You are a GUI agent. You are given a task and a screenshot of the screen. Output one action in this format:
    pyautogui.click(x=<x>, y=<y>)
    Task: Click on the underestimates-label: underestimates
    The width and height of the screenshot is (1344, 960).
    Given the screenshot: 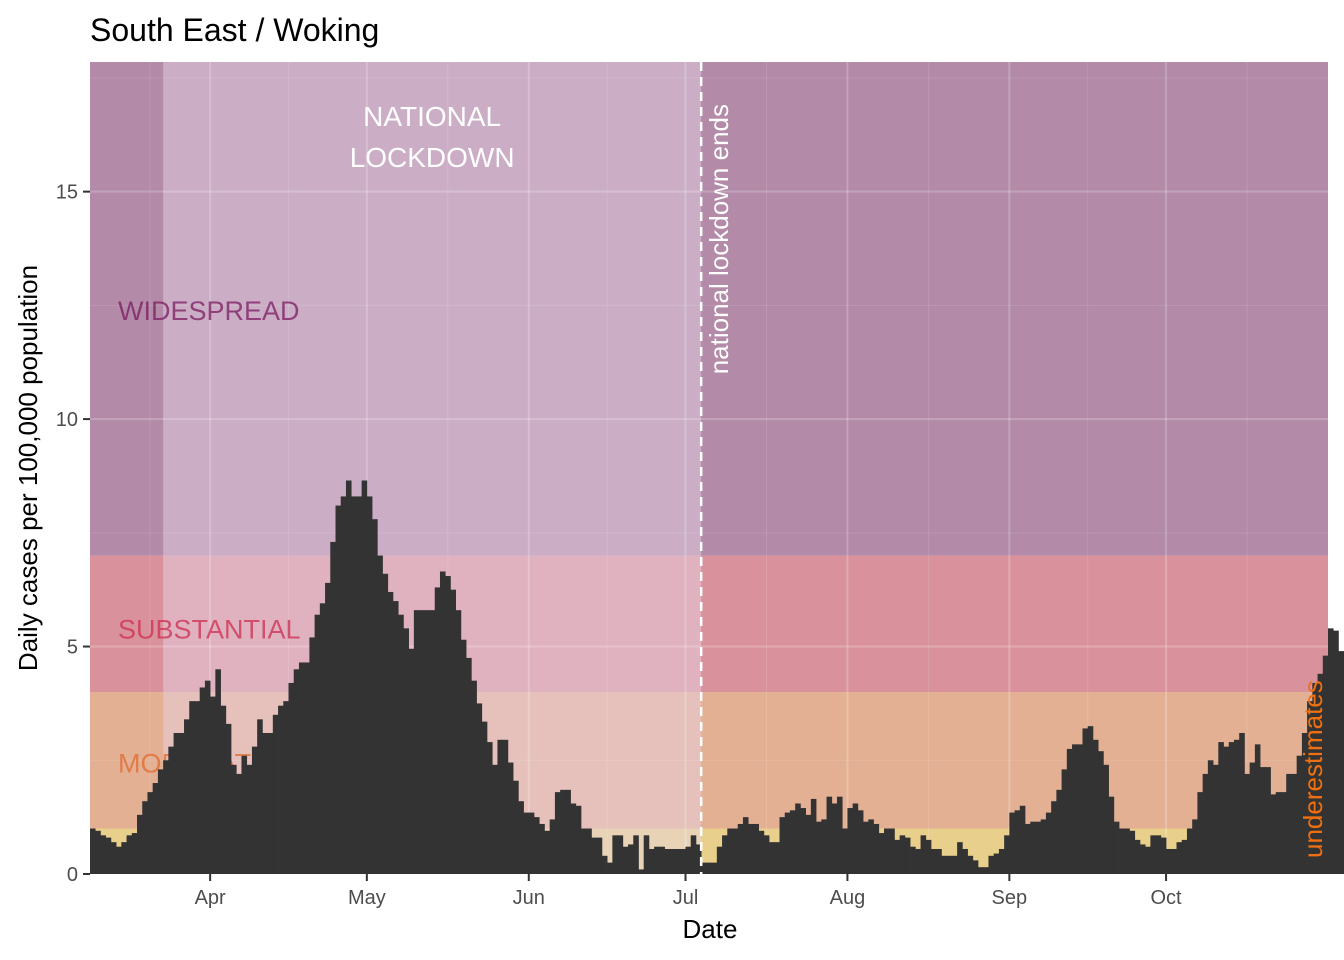 What is the action you would take?
    pyautogui.click(x=1313, y=769)
    